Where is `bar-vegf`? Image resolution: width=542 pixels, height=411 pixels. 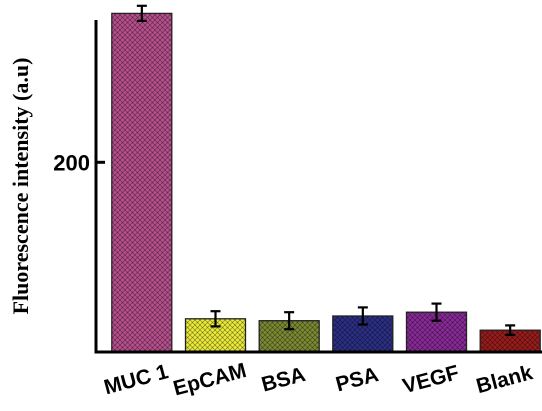 bar-vegf is located at coordinates (436, 332).